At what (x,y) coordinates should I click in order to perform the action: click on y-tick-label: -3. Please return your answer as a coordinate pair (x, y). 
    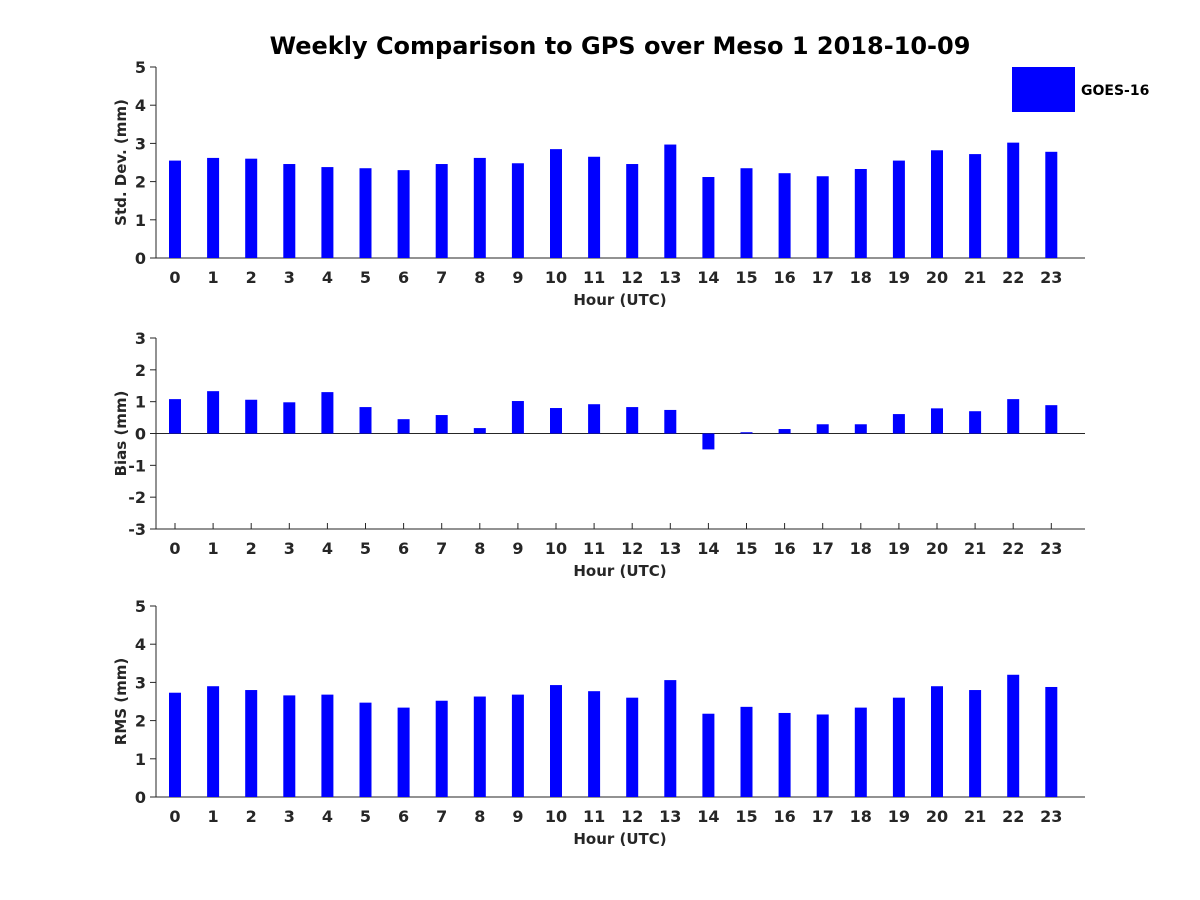
    Looking at the image, I should click on (137, 529).